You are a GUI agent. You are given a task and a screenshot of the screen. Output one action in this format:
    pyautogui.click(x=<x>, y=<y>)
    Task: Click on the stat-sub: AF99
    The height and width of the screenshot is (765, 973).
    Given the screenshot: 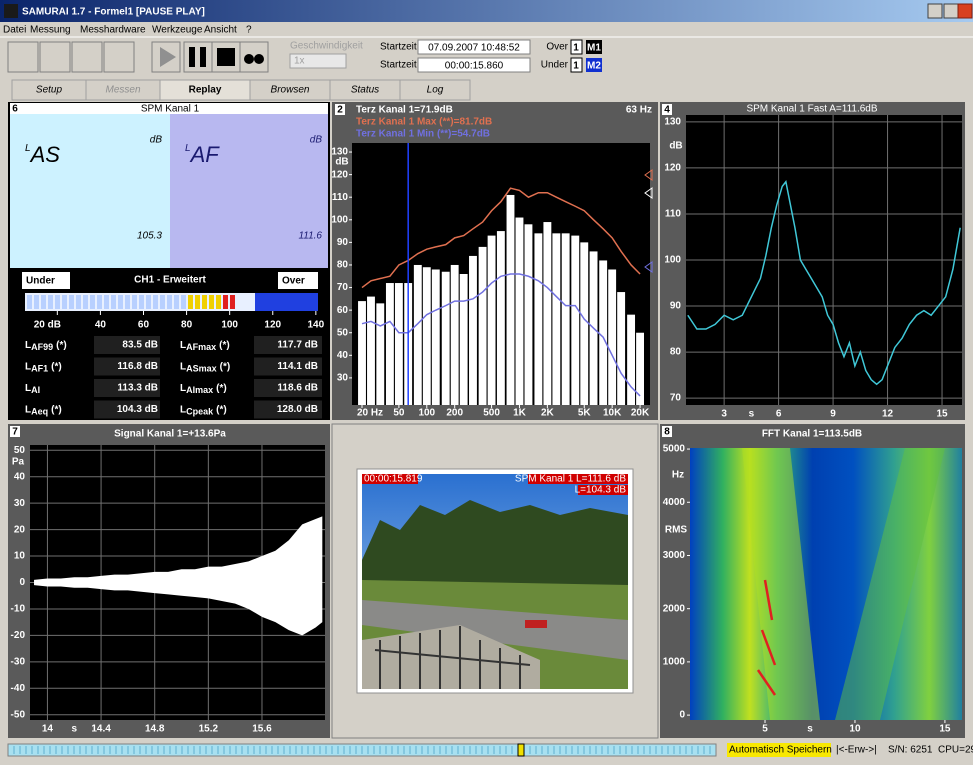 What is the action you would take?
    pyautogui.click(x=42, y=347)
    